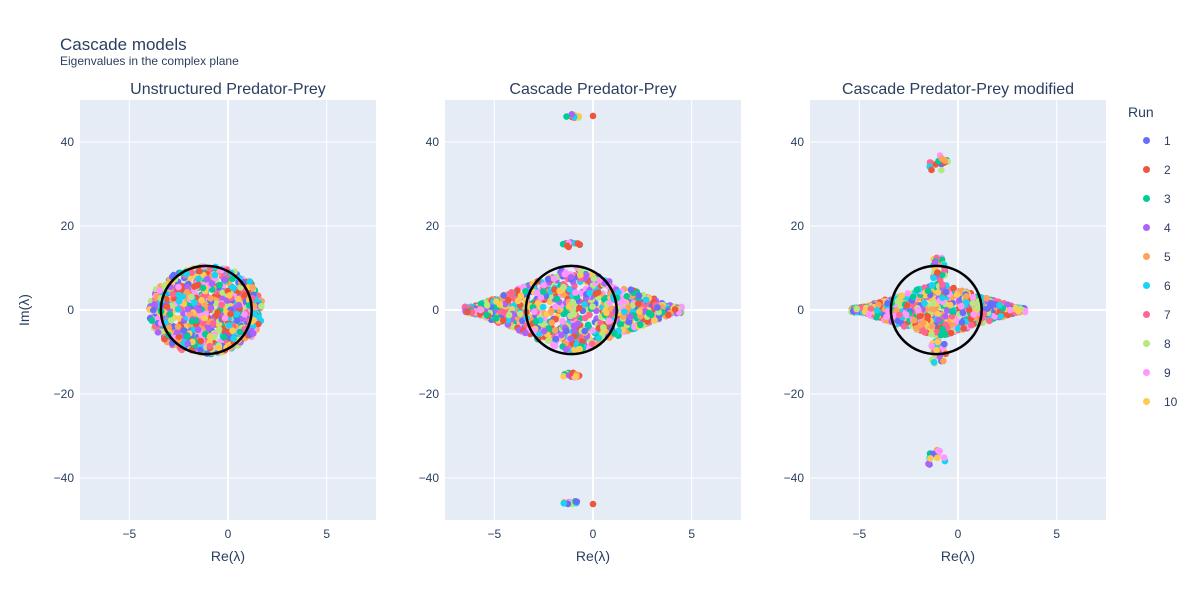 The height and width of the screenshot is (600, 1200). Describe the element at coordinates (1151, 372) in the screenshot. I see `legend-item: 9` at that location.